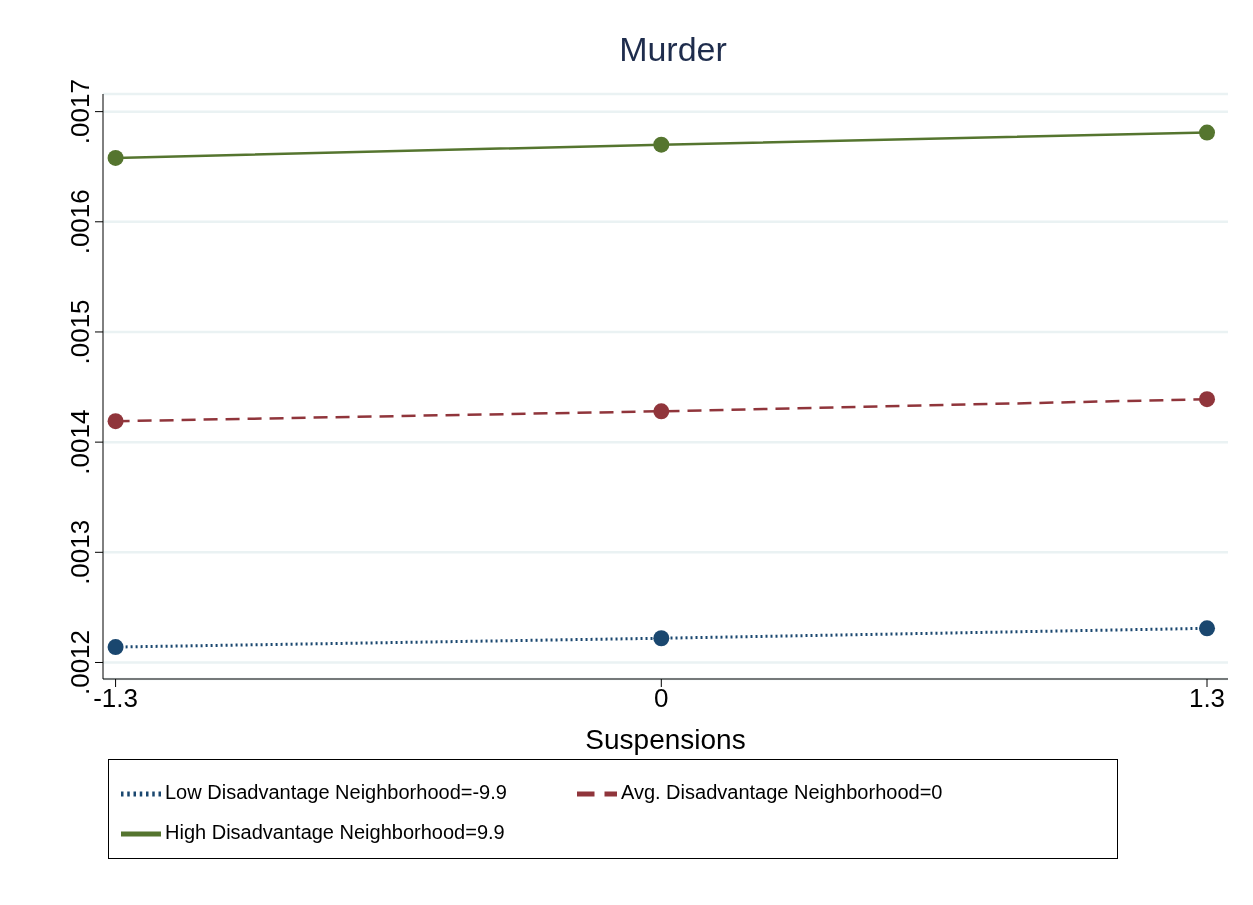 The width and height of the screenshot is (1253, 905). Describe the element at coordinates (80, 662) in the screenshot. I see `y-tick-label: .0012` at that location.